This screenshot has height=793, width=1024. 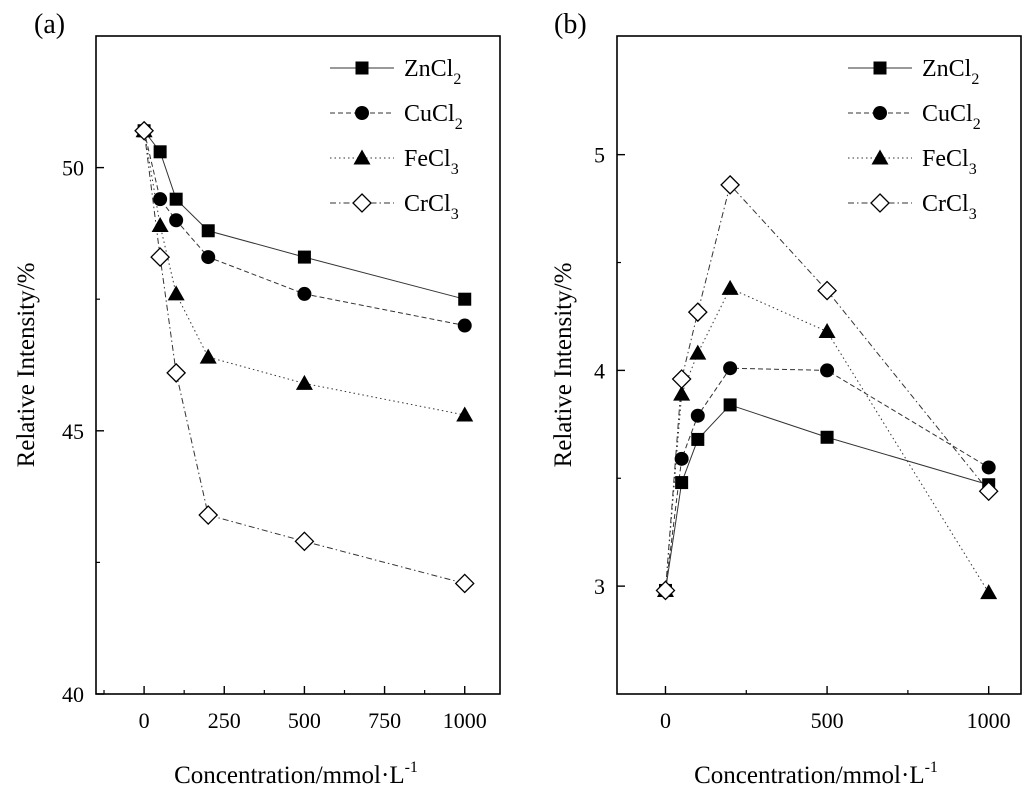 What do you see at coordinates (570, 24) in the screenshot?
I see `panel-b-label: (b)` at bounding box center [570, 24].